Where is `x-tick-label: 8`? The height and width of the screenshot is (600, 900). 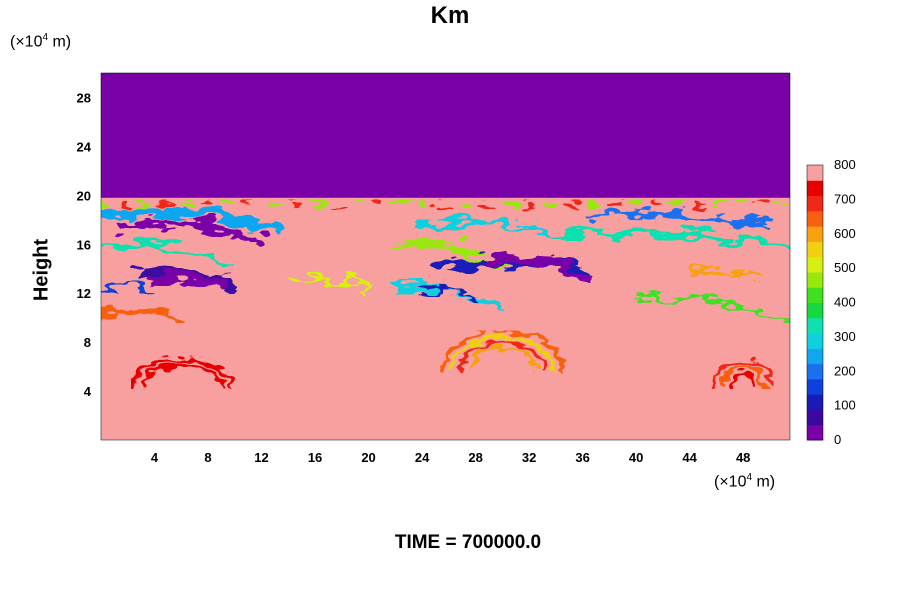
x-tick-label: 8 is located at coordinates (207, 457).